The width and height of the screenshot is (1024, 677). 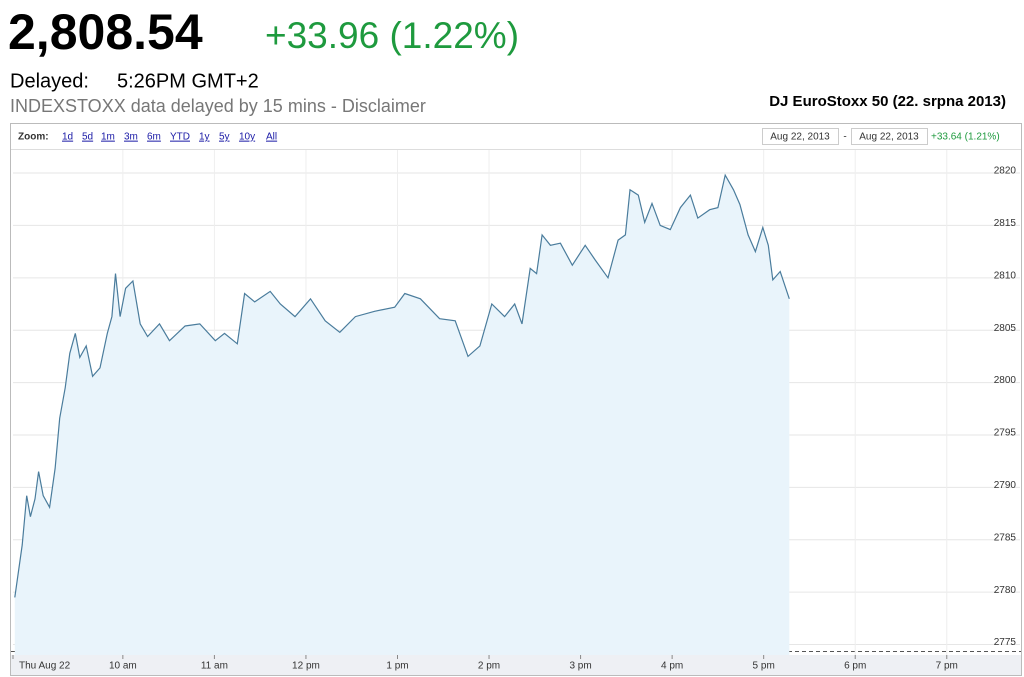 What do you see at coordinates (392, 35) in the screenshot?
I see `price-change: +33.96 (1.22%)` at bounding box center [392, 35].